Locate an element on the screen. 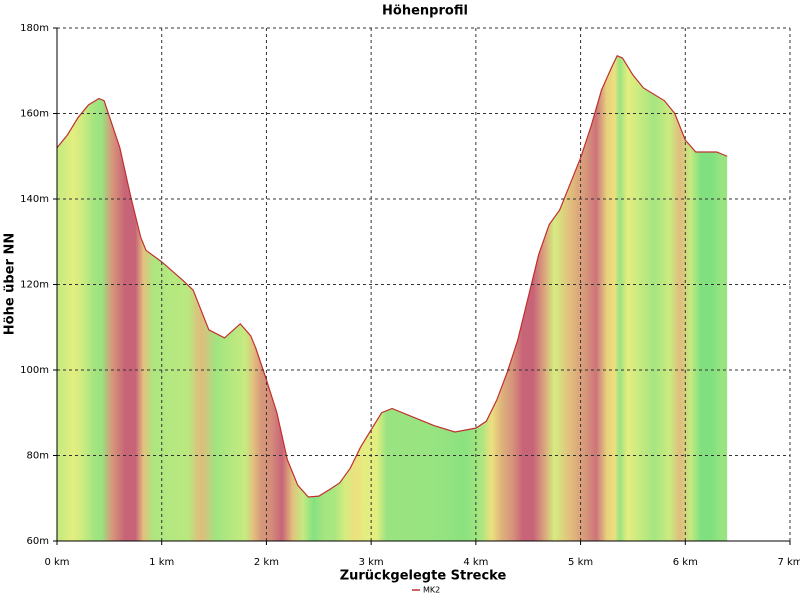  y-tick-label: 160m is located at coordinates (34, 114).